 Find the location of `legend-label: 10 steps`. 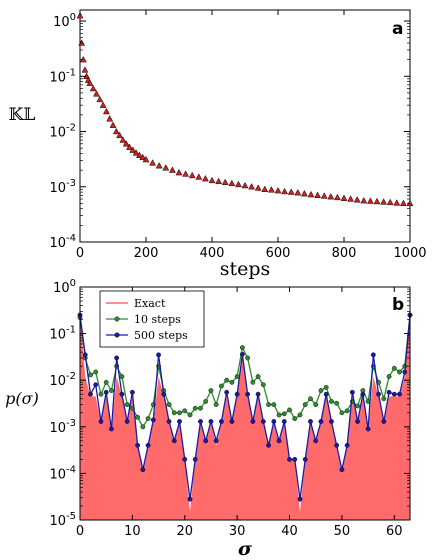

legend-label: 10 steps is located at coordinates (157, 319).